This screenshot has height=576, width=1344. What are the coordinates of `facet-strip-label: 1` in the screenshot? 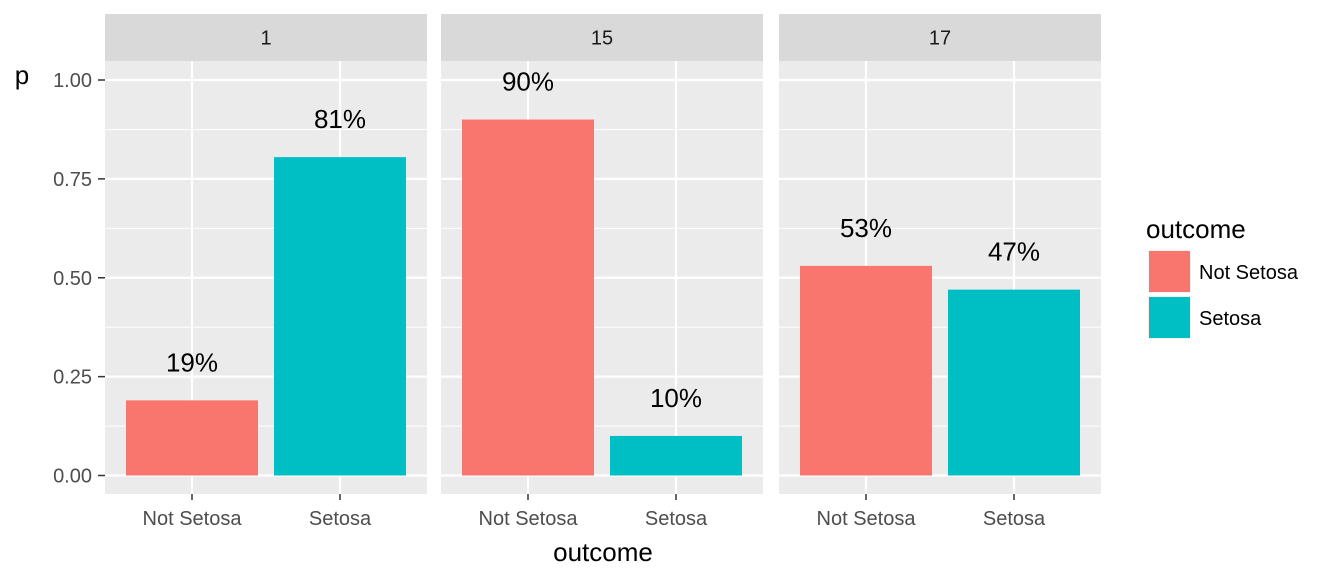 It's located at (265, 39).